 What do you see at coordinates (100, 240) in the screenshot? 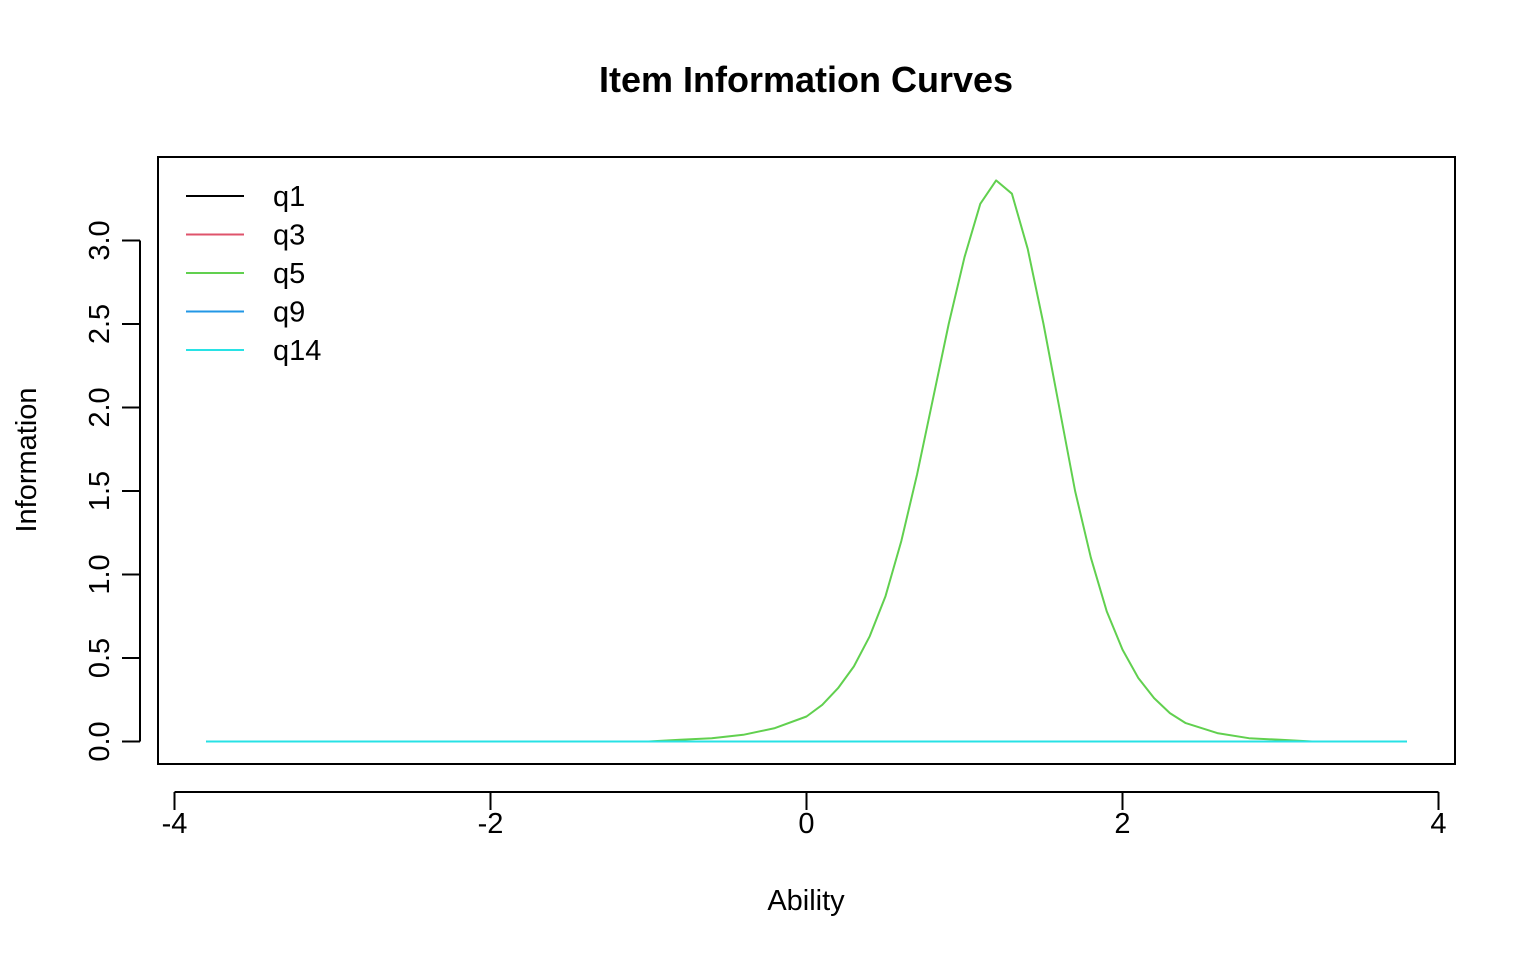
I see `y-tick-label: 3.0` at bounding box center [100, 240].